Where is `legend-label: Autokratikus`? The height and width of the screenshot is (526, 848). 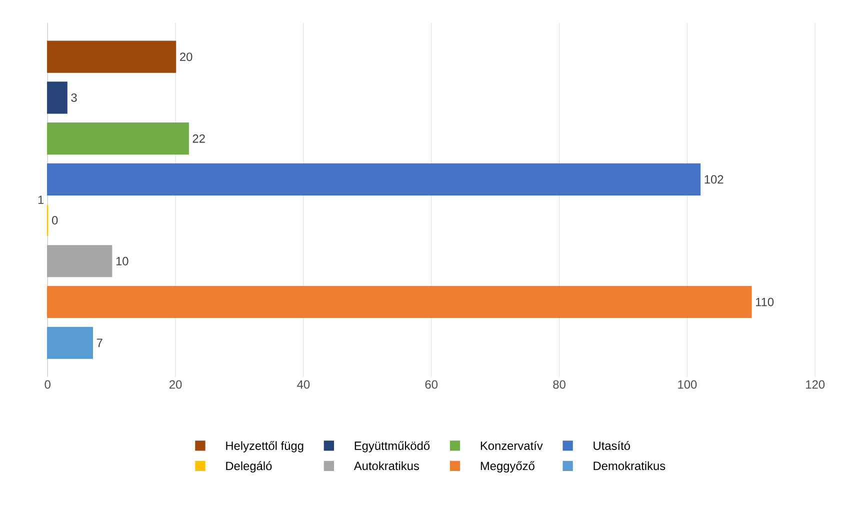
legend-label: Autokratikus is located at coordinates (387, 465).